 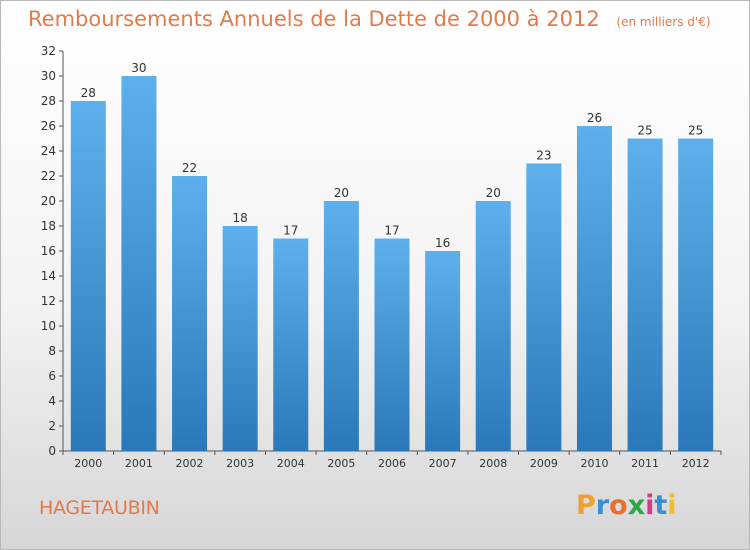 What do you see at coordinates (240, 338) in the screenshot?
I see `bar-2003` at bounding box center [240, 338].